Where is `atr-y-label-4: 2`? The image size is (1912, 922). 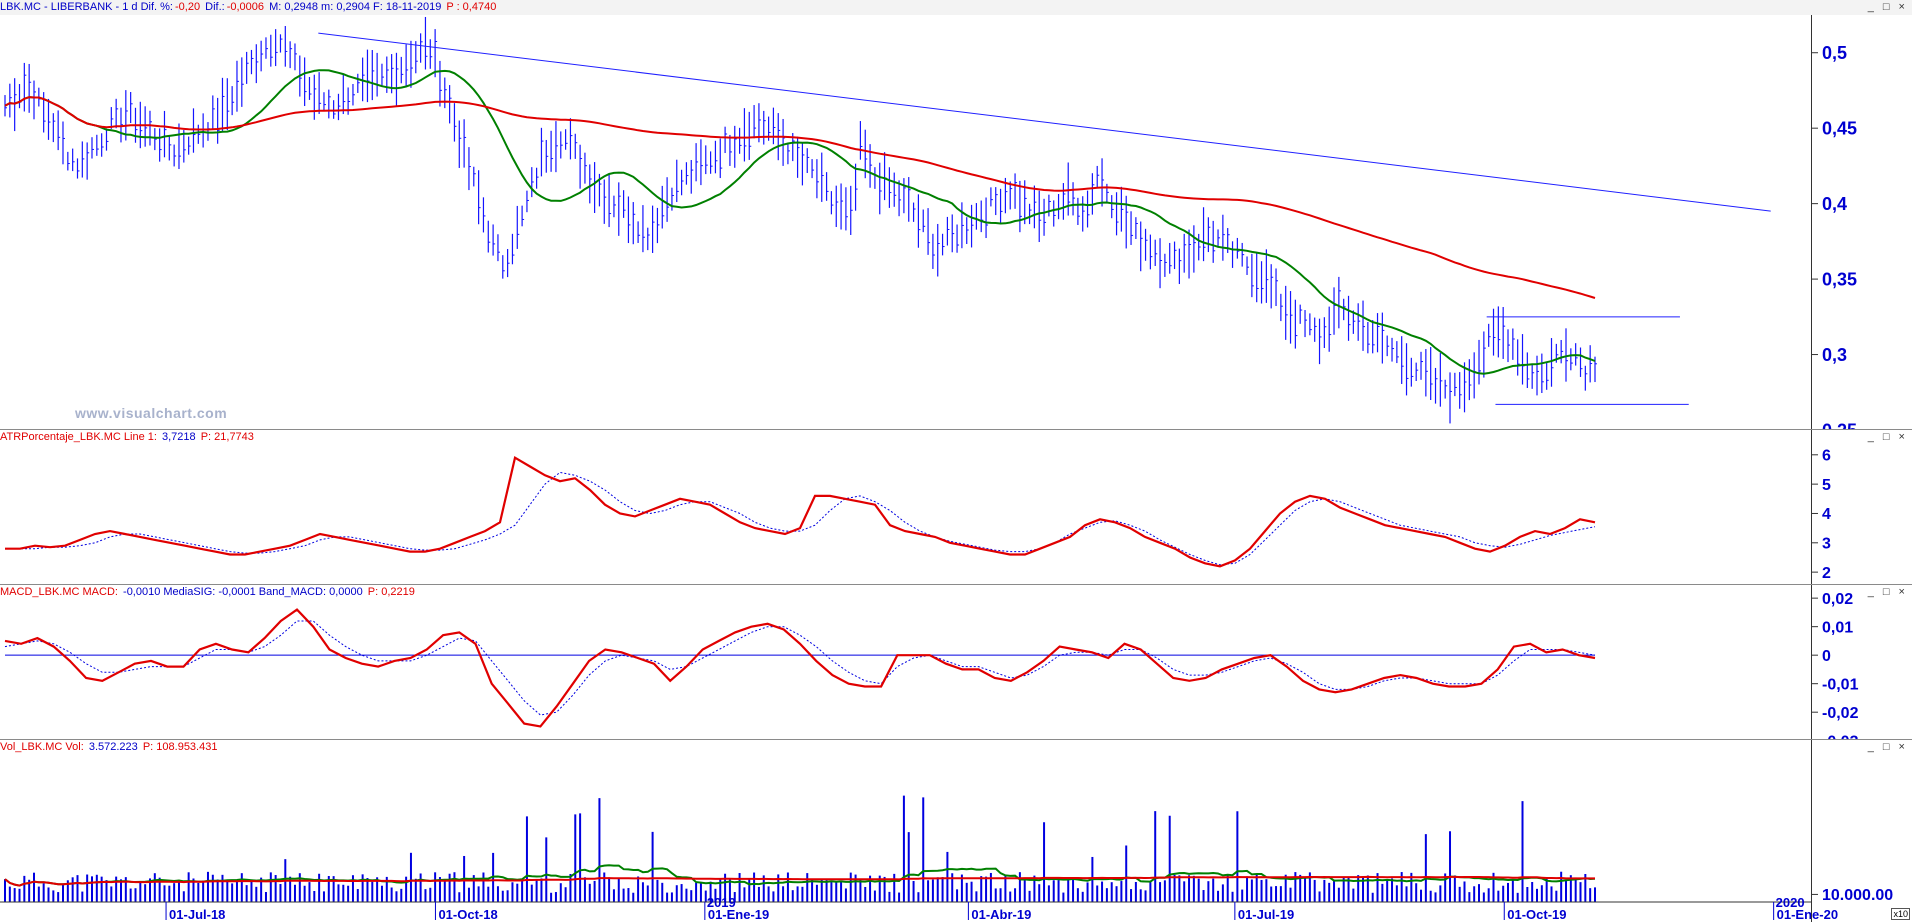 atr-y-label-4: 2 is located at coordinates (1826, 573).